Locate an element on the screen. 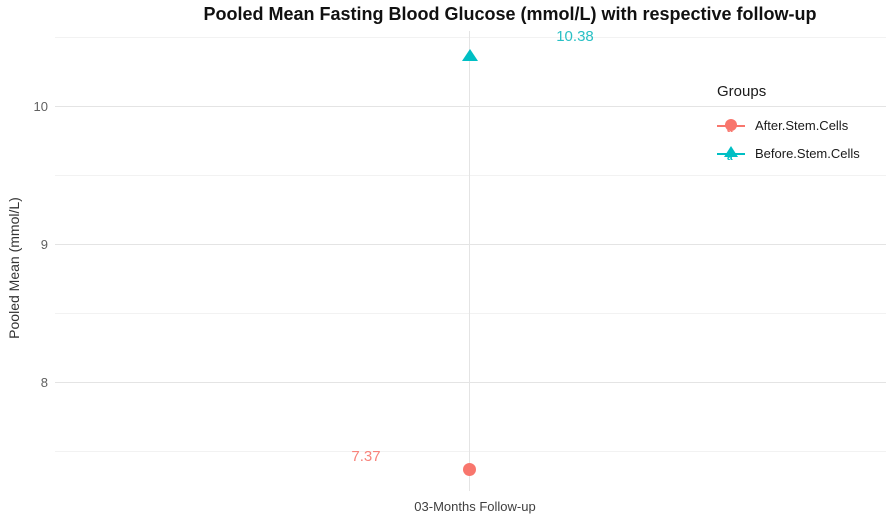  data-point-after-stem-cells is located at coordinates (469, 469).